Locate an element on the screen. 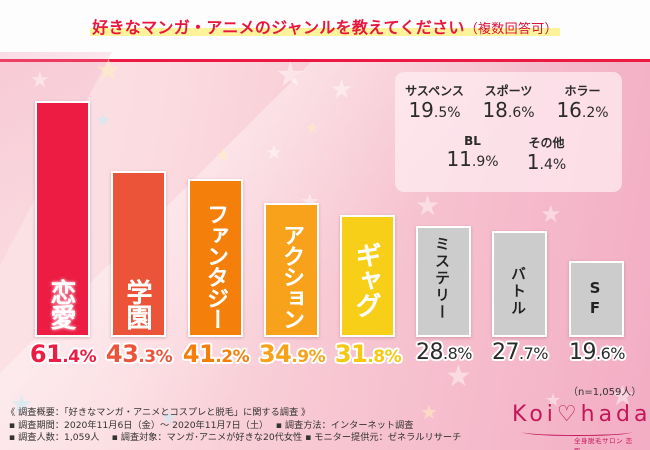 The width and height of the screenshot is (650, 450). value-school: 43.3% is located at coordinates (139, 354).